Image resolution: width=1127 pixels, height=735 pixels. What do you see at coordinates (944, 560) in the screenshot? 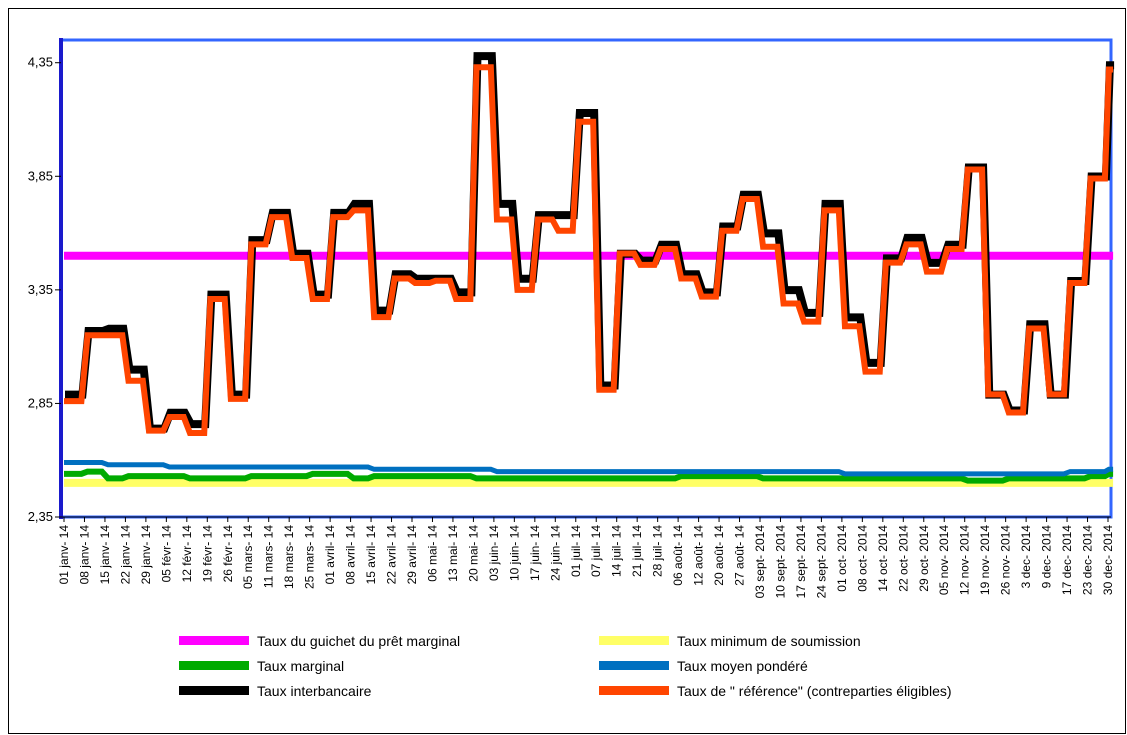
I see `x-tick-label: 05 nov- 2014` at bounding box center [944, 560].